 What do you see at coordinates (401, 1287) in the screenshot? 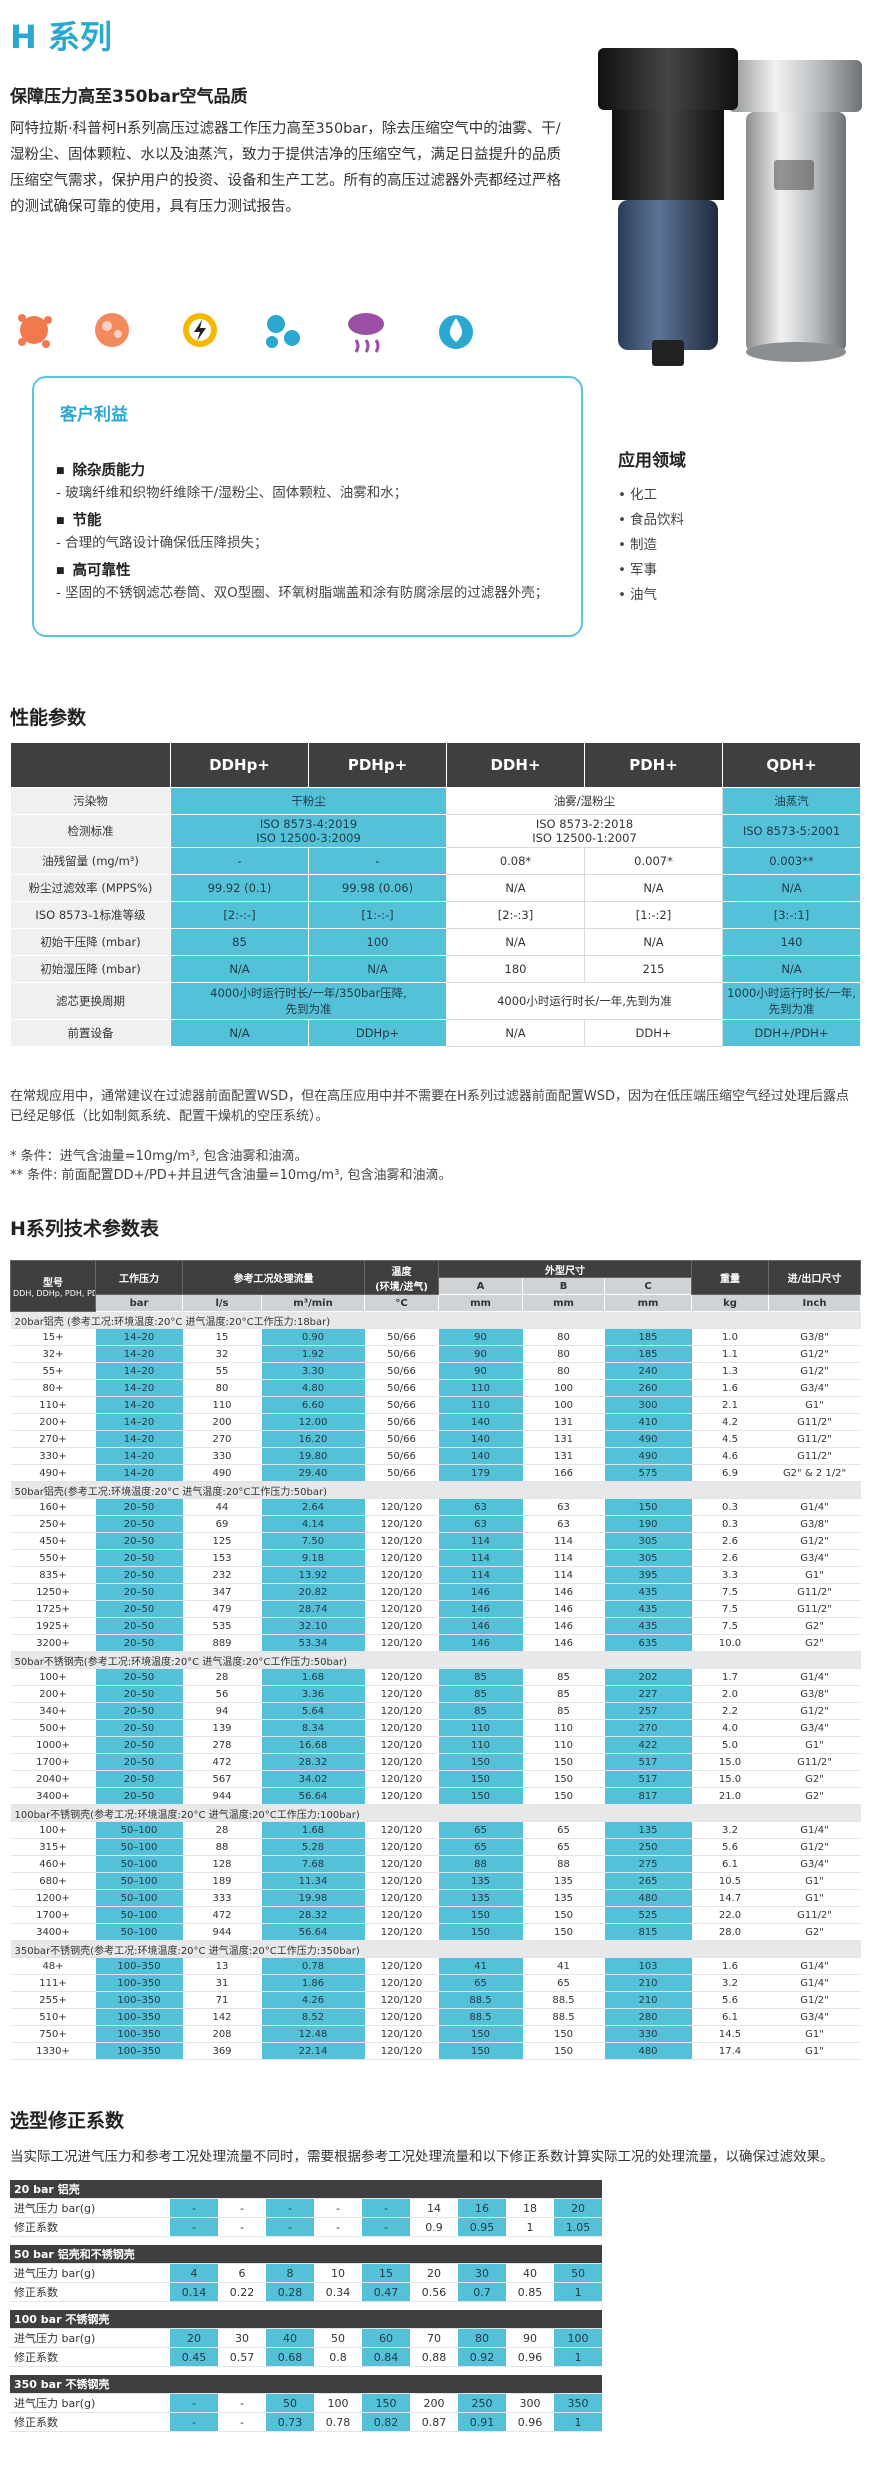
I see `header-note: (环境/进气)` at bounding box center [401, 1287].